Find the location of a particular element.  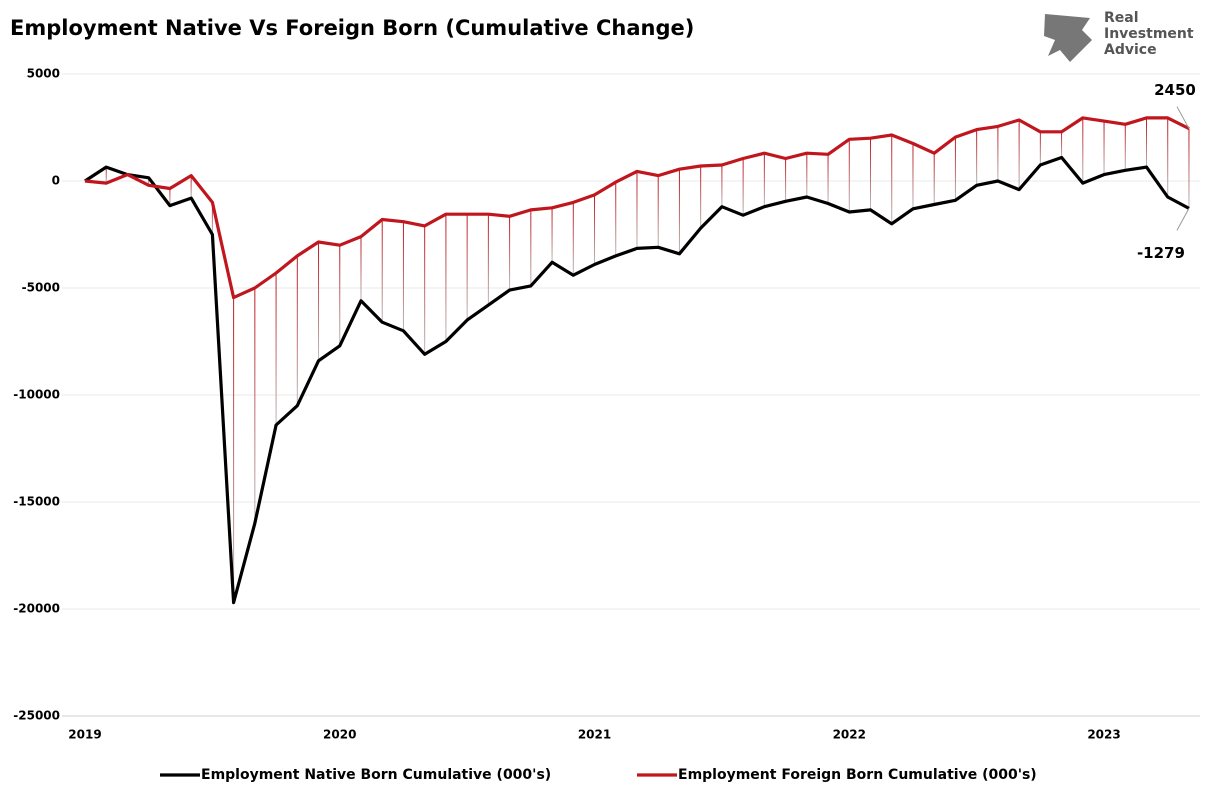

y-tick-label: 0 is located at coordinates (56, 181).